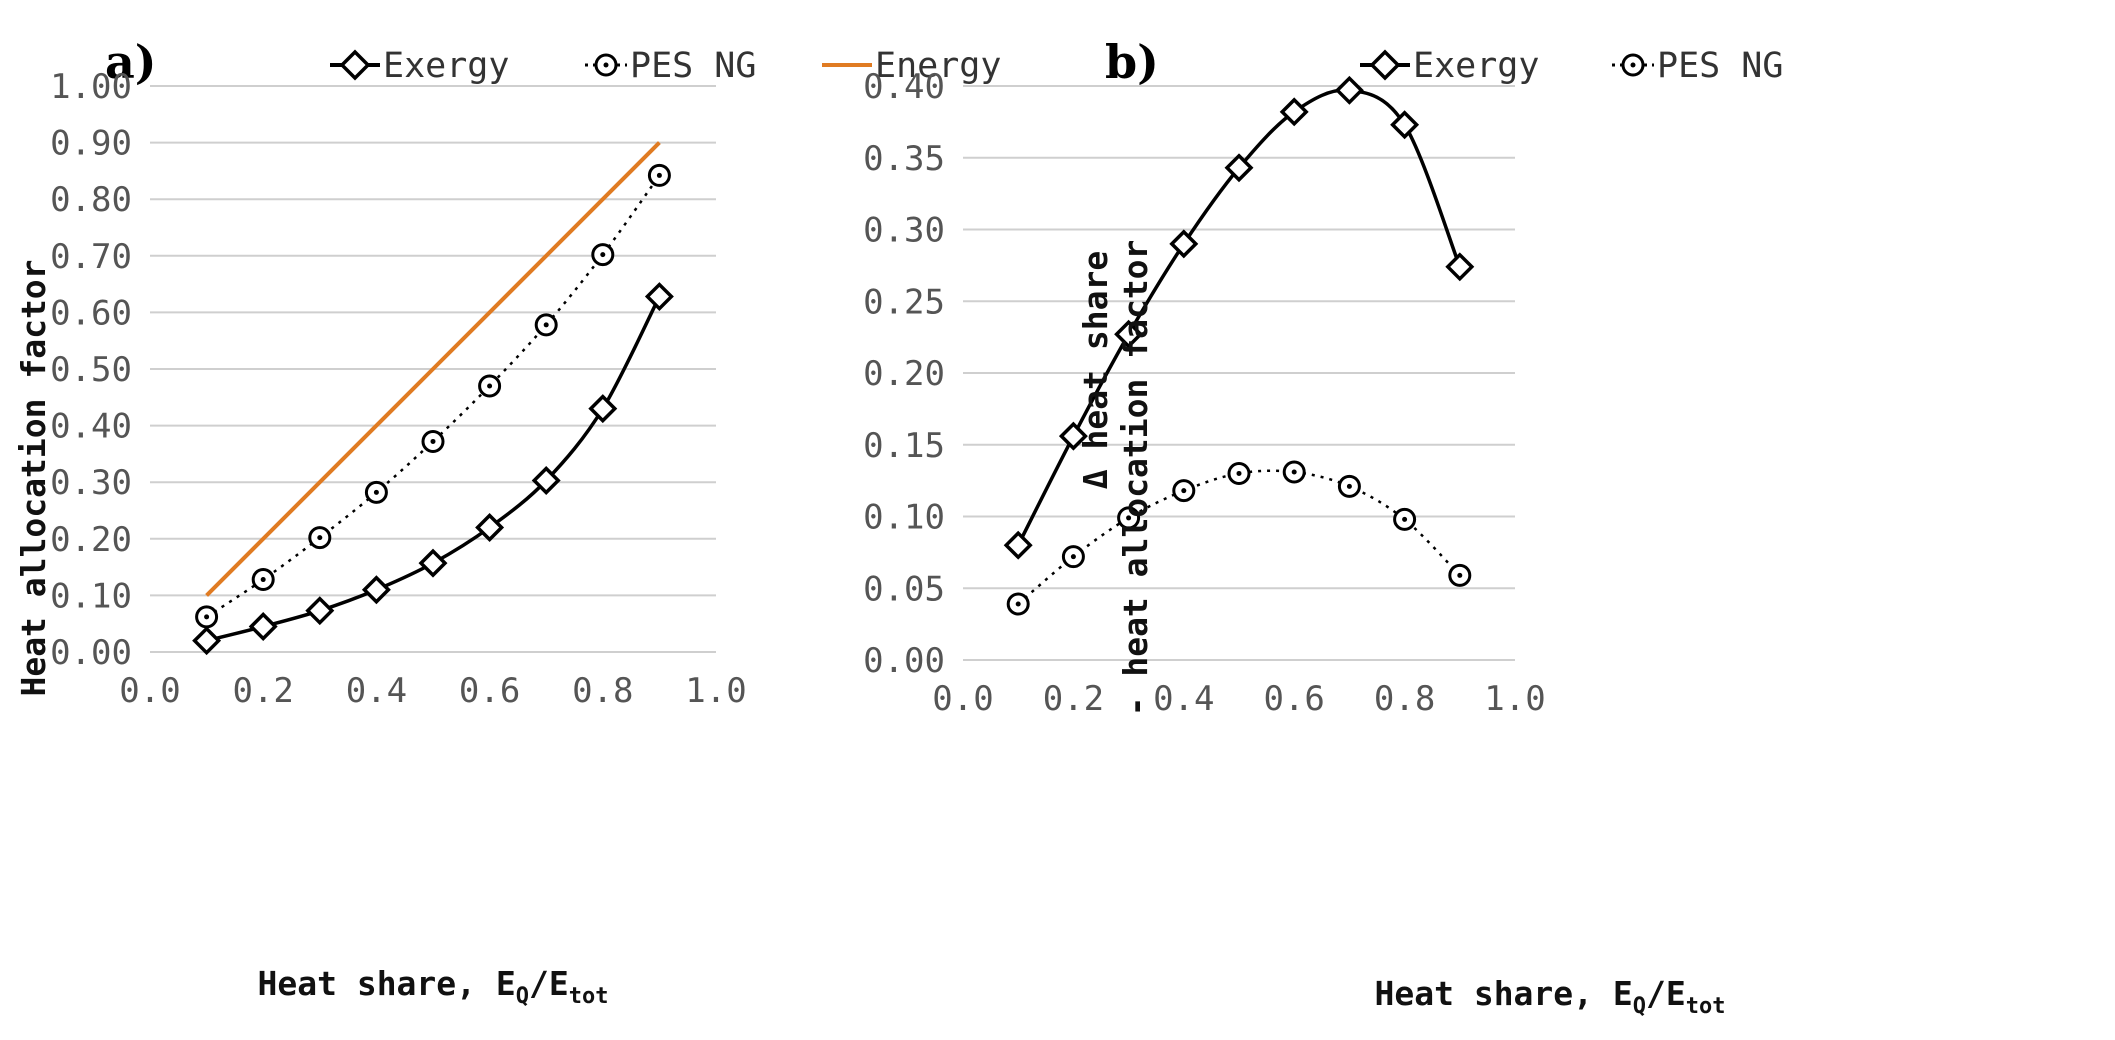 Image resolution: width=2115 pixels, height=1040 pixels. I want to click on y-tick-label: 0.35, so click(904, 159).